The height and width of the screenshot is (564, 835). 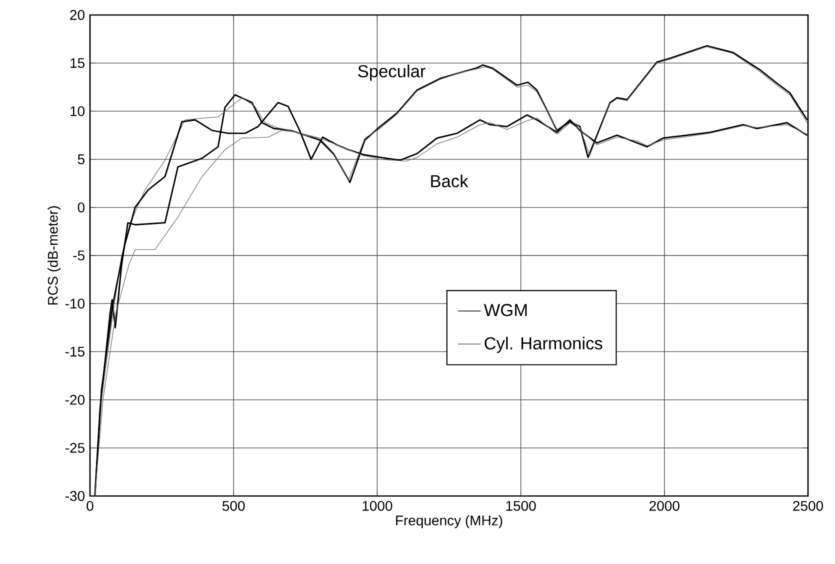 I want to click on legend-label: WGM, so click(x=505, y=310).